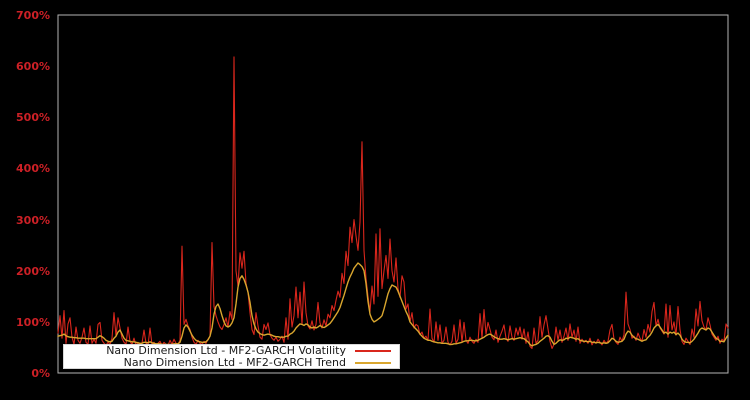 The image size is (750, 400). What do you see at coordinates (33, 118) in the screenshot?
I see `y-axis-tick-label: 500%` at bounding box center [33, 118].